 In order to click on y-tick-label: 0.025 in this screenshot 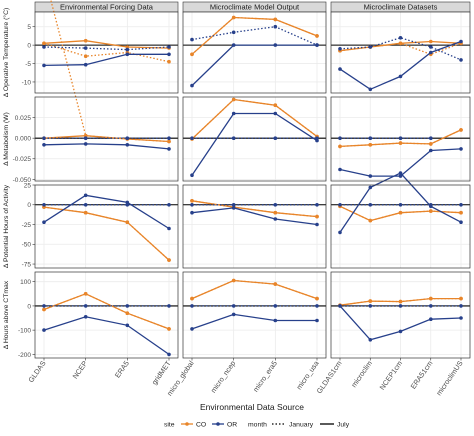, I will do `click(23, 118)`.